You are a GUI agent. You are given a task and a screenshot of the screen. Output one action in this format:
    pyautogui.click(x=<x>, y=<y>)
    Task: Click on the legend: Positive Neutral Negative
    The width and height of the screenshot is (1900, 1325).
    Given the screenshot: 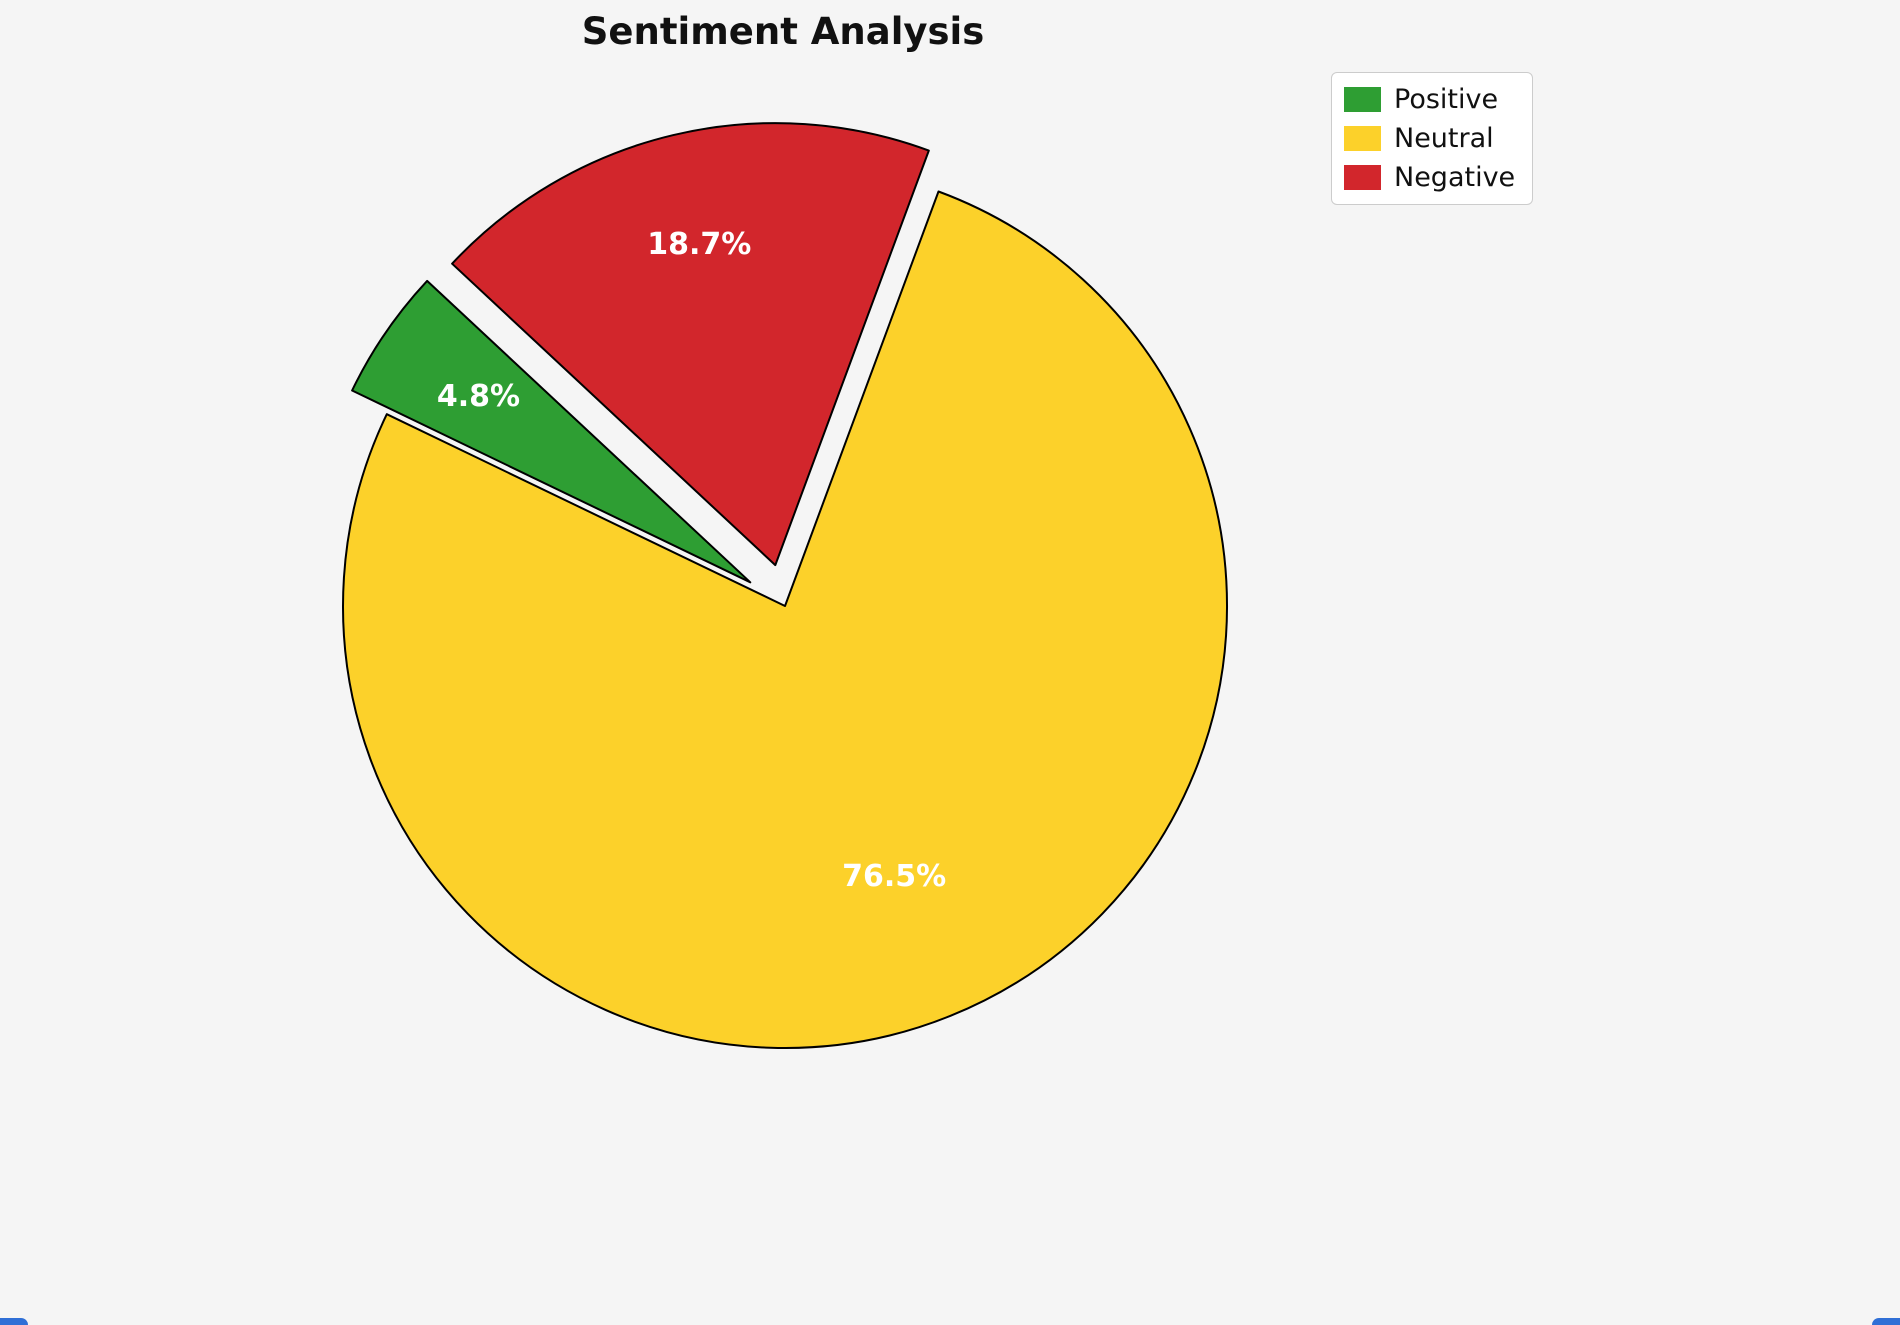 What is the action you would take?
    pyautogui.click(x=1432, y=138)
    